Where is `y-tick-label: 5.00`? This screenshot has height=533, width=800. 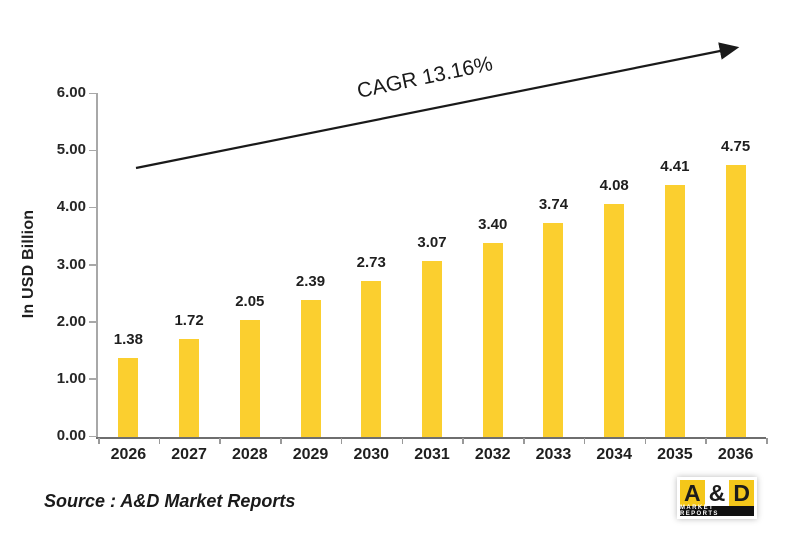 y-tick-label: 5.00 is located at coordinates (71, 150).